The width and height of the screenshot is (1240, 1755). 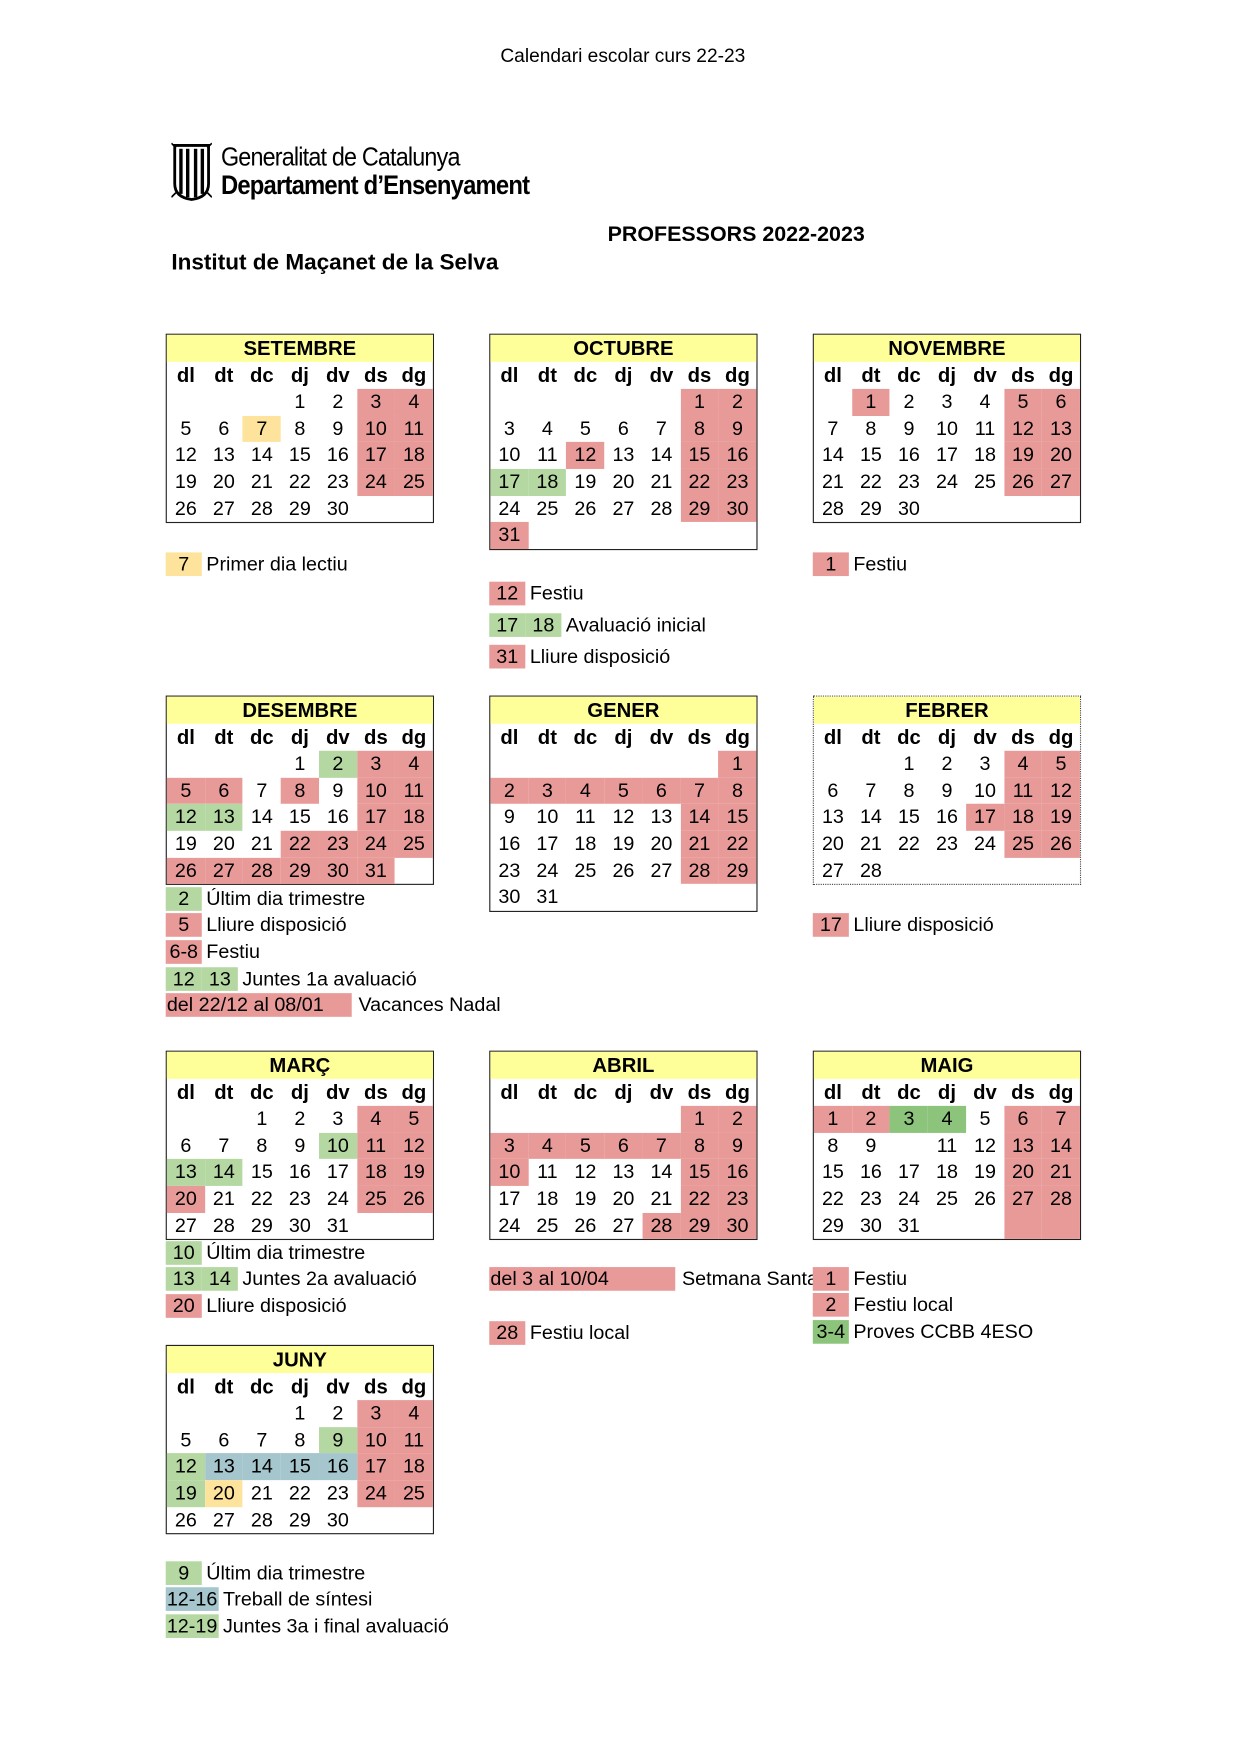 What do you see at coordinates (219, 1279) in the screenshot?
I see `legend-swatch: 14` at bounding box center [219, 1279].